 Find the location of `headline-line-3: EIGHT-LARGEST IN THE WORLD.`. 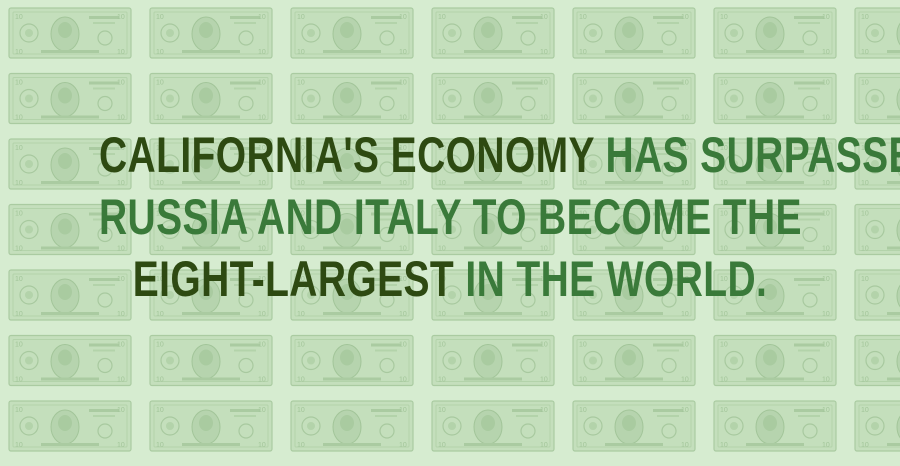

headline-line-3: EIGHT-LARGEST IN THE WORLD. is located at coordinates (450, 279).